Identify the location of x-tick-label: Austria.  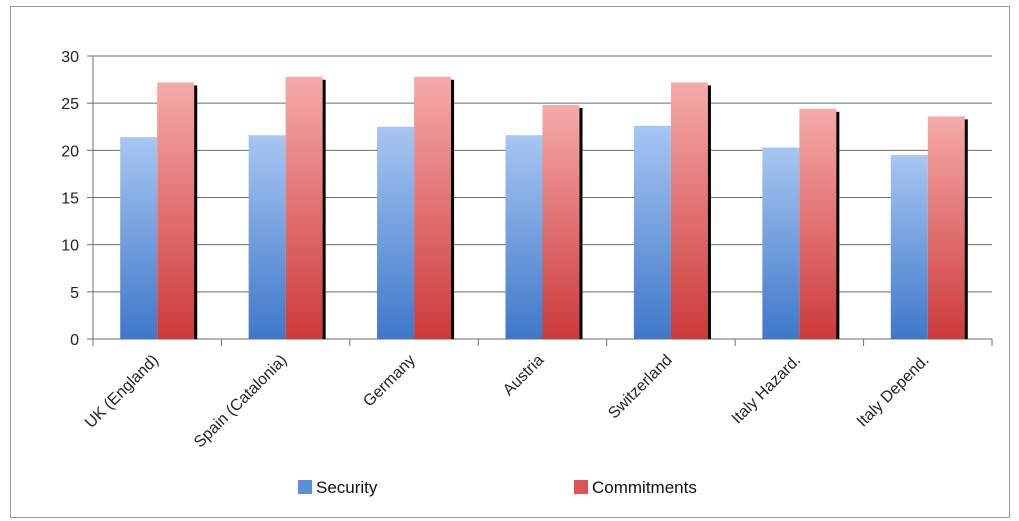
(523, 375).